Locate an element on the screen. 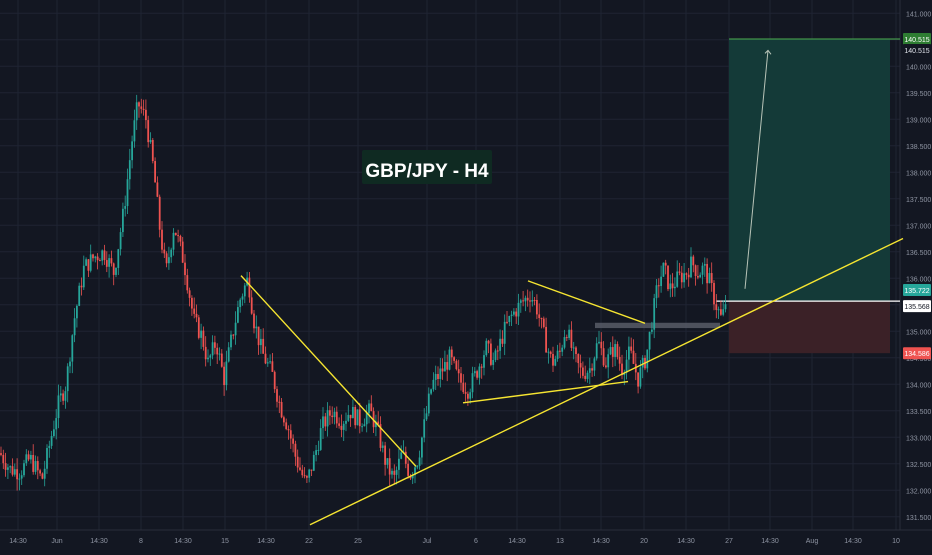 The image size is (932, 555). target-arrow-line is located at coordinates (756, 169).